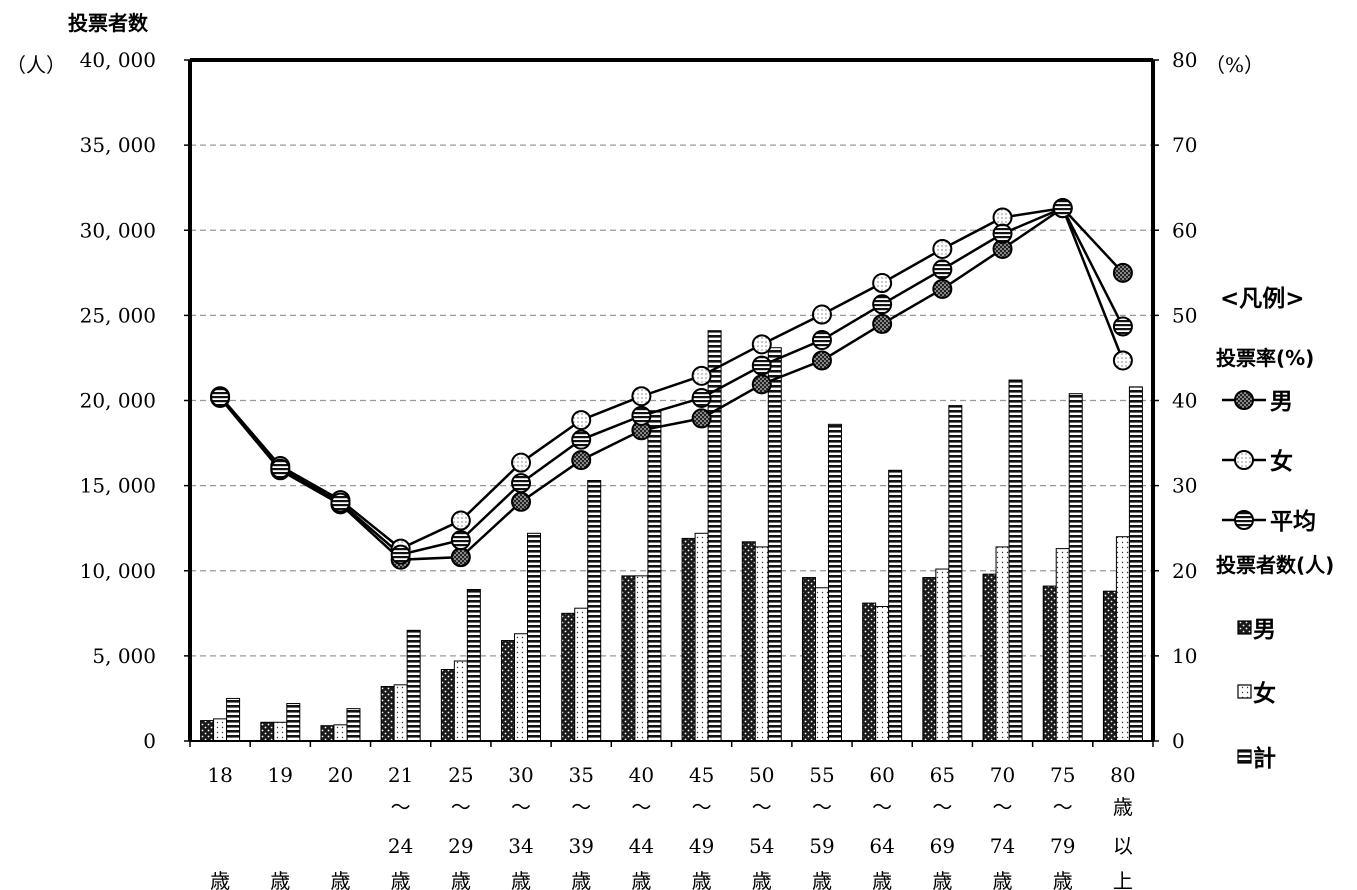  What do you see at coordinates (280, 775) in the screenshot?
I see `x-tick-label: 19` at bounding box center [280, 775].